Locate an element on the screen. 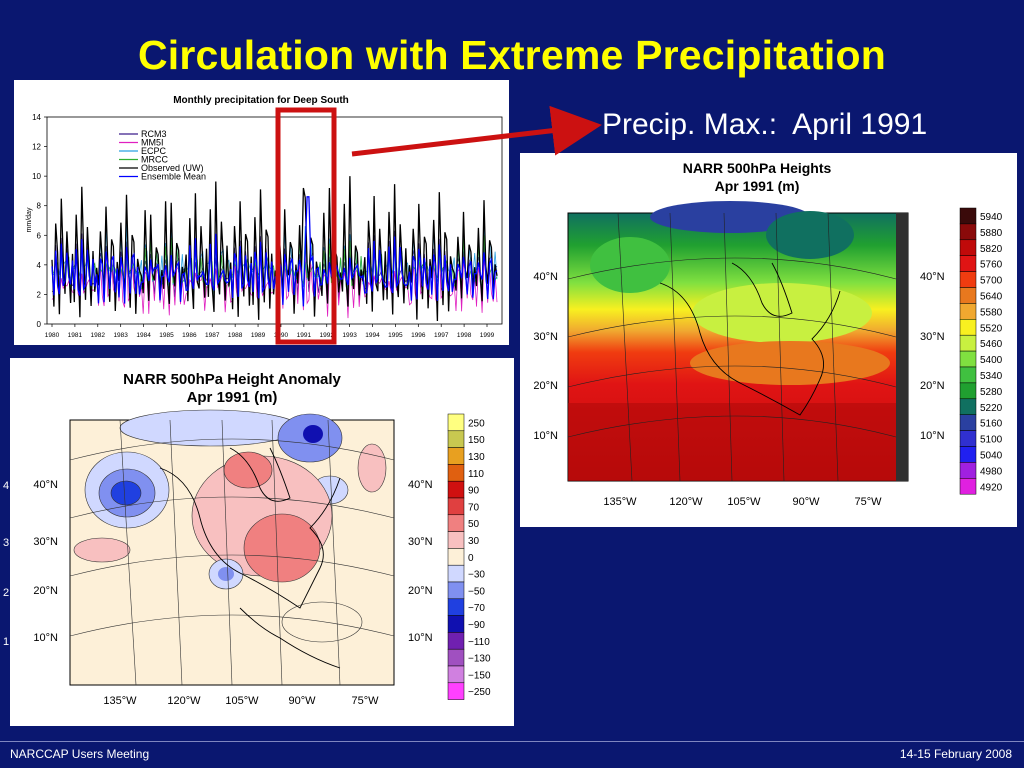 This screenshot has height=768, width=1024. ts-x-tick-label: 1990 is located at coordinates (281, 335).